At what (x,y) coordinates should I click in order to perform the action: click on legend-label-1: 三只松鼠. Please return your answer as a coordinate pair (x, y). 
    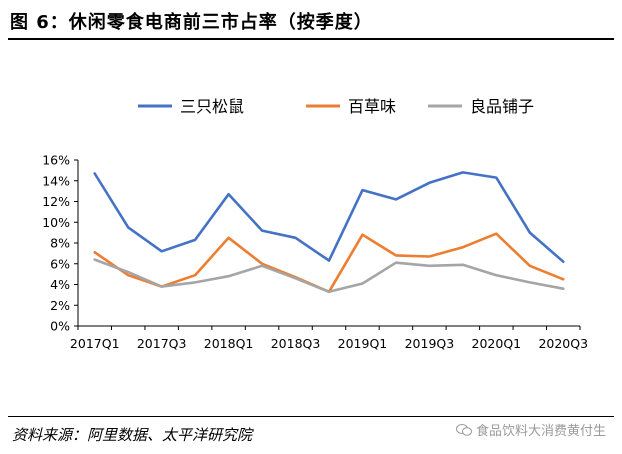
    Looking at the image, I should click on (212, 106).